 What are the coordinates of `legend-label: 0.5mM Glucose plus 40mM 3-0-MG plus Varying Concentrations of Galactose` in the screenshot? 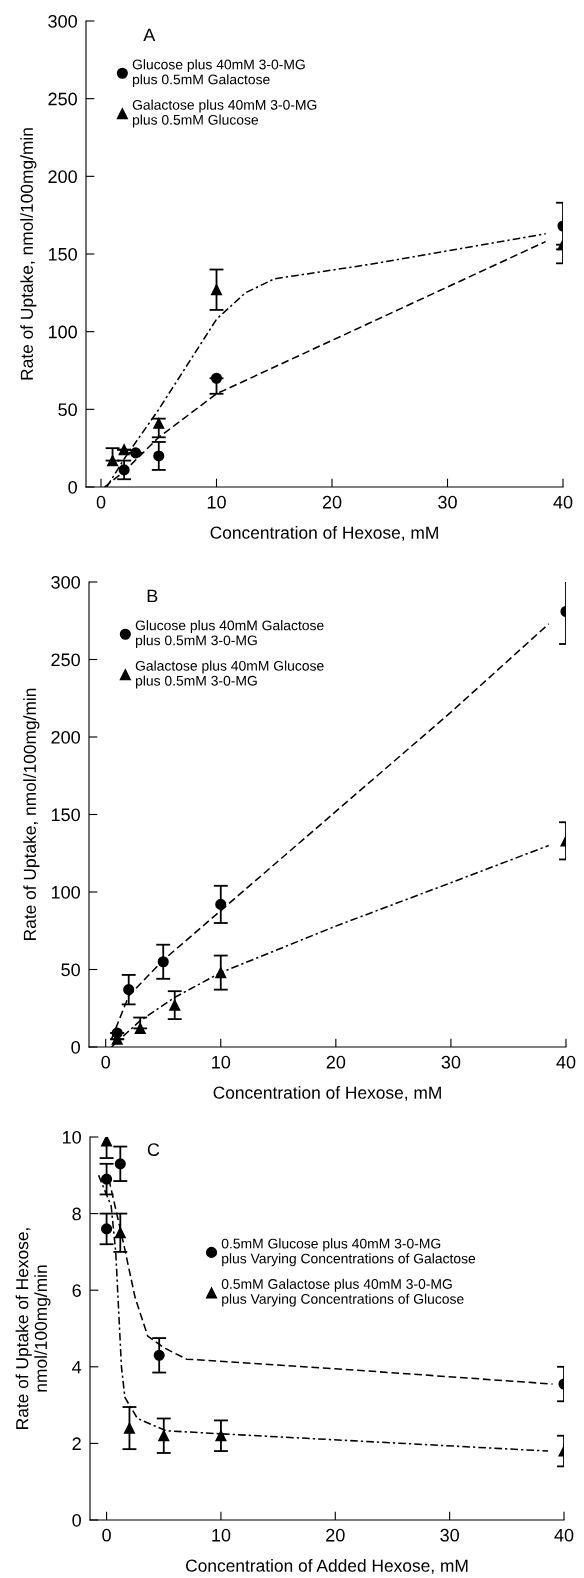 It's located at (348, 1252).